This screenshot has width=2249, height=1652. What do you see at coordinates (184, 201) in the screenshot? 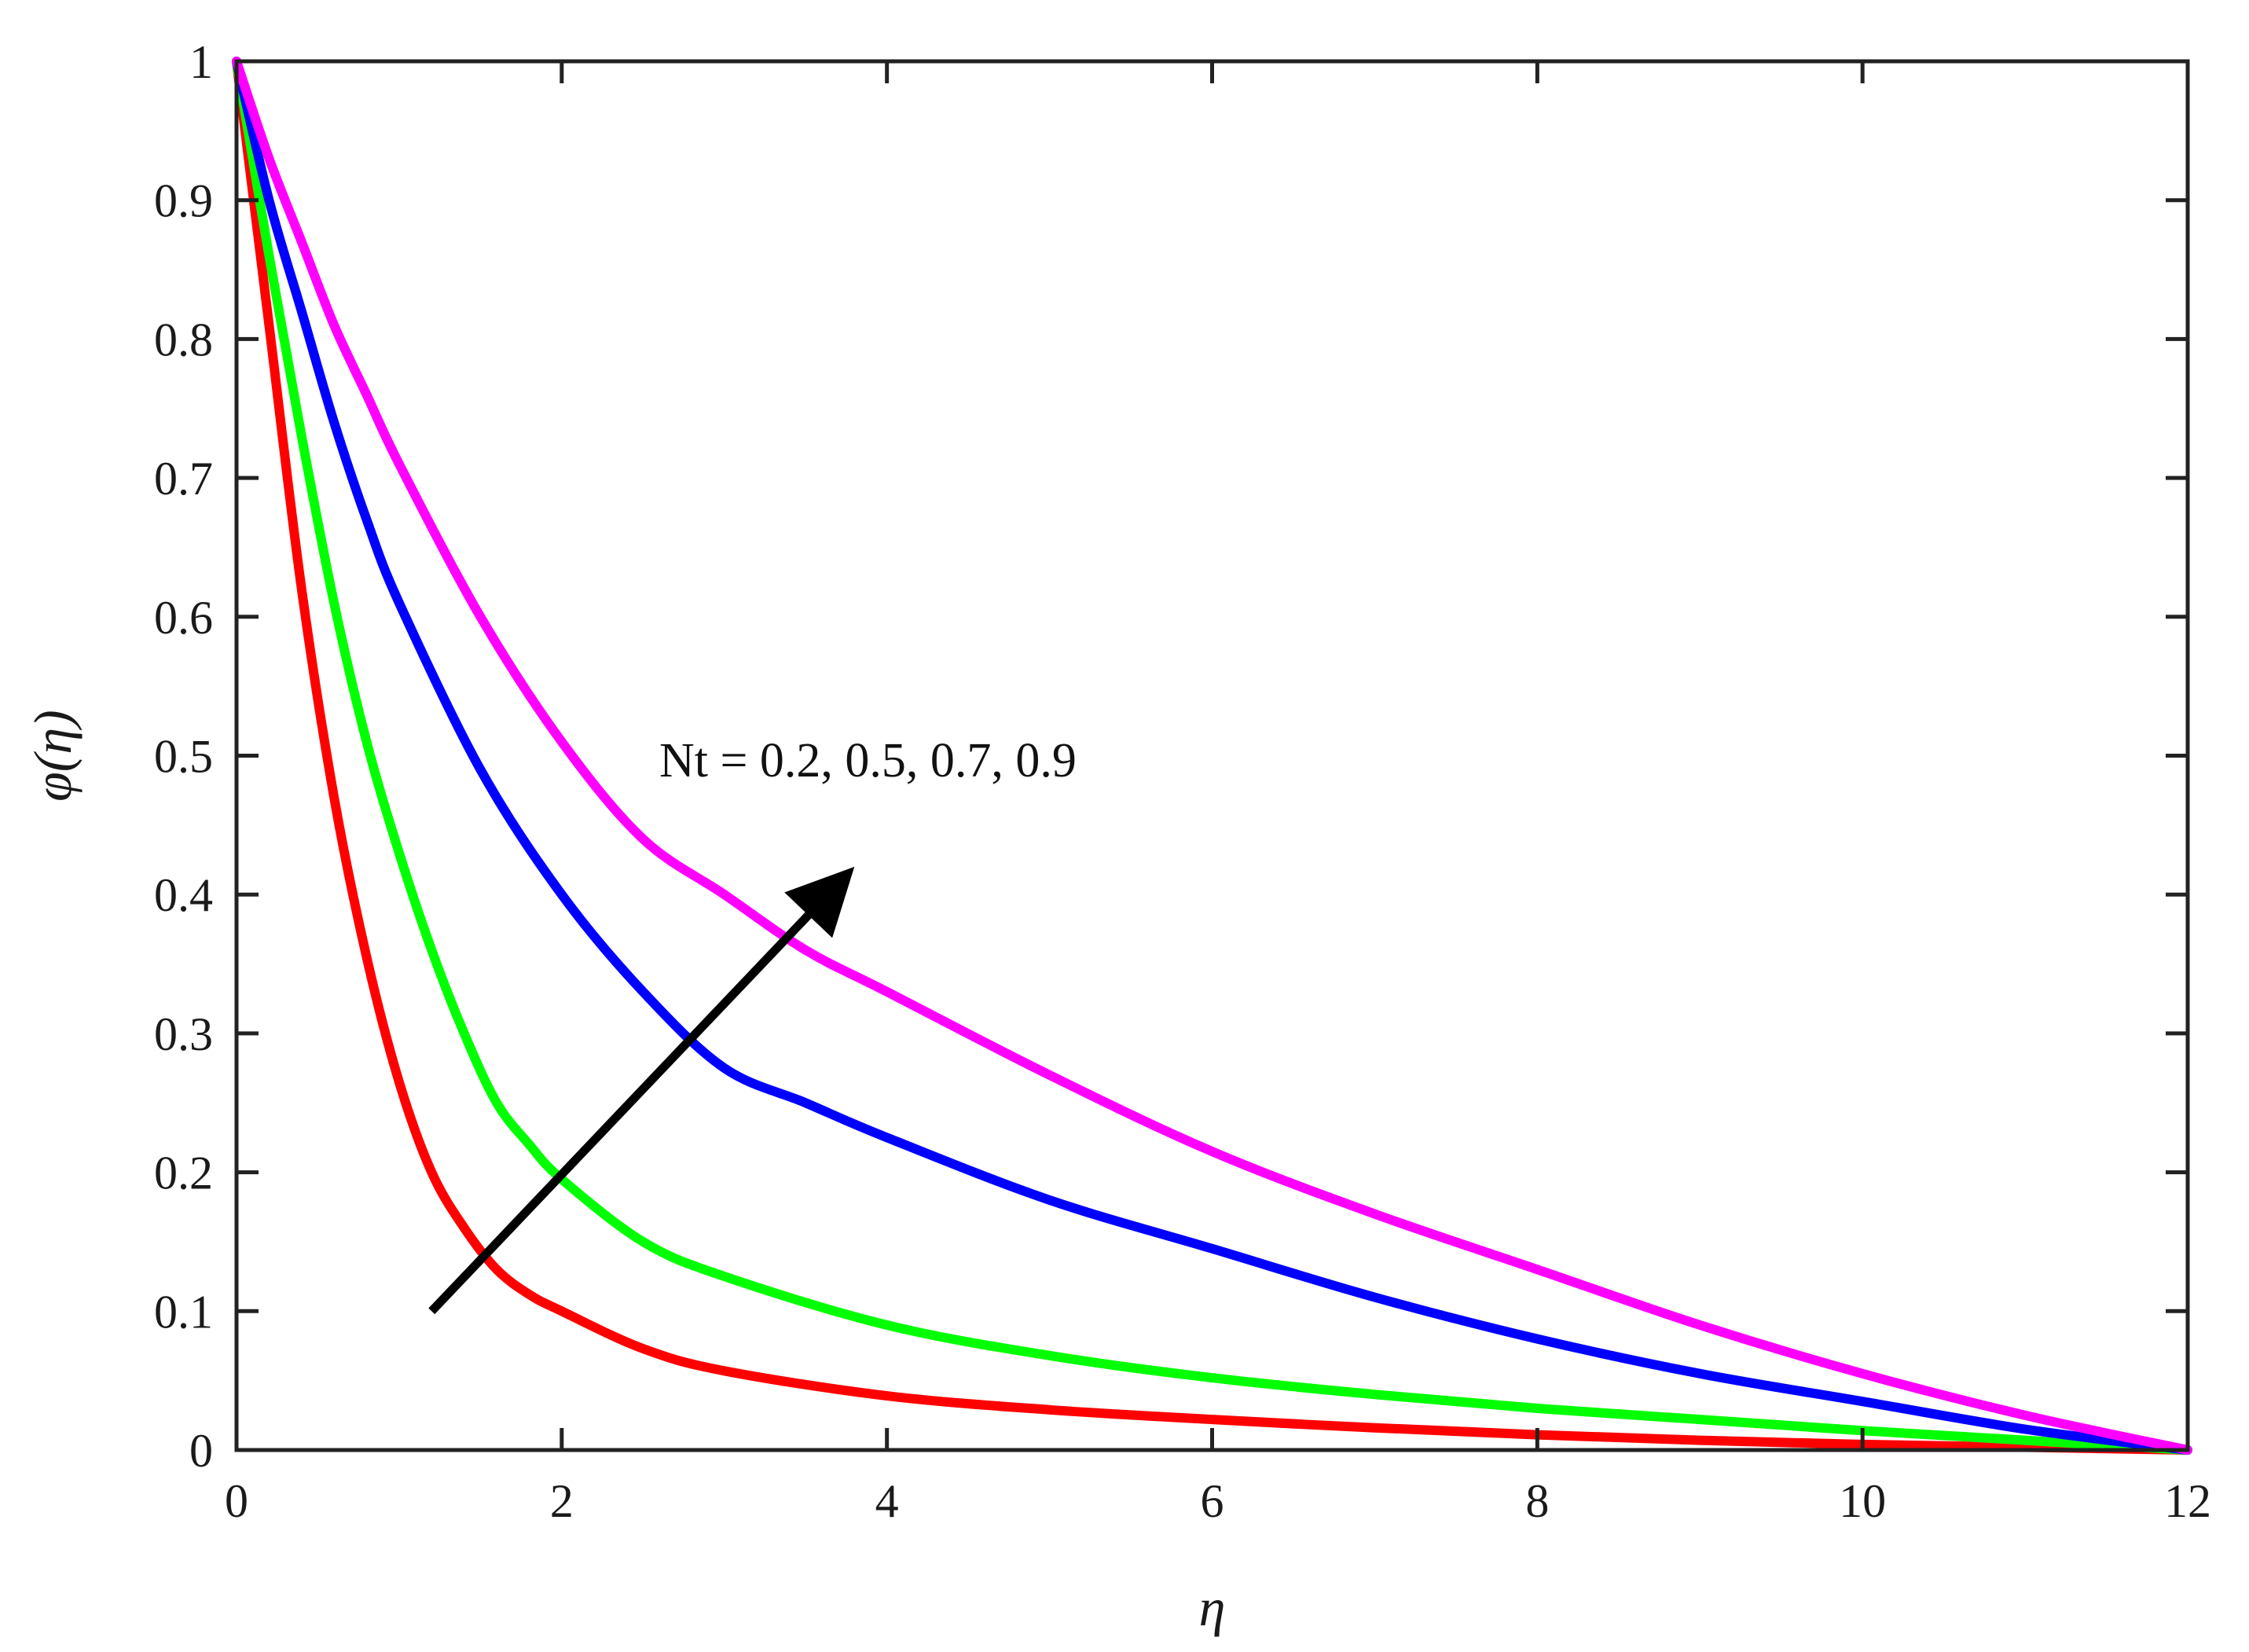
I see `y-tick-label: 0.9` at bounding box center [184, 201].